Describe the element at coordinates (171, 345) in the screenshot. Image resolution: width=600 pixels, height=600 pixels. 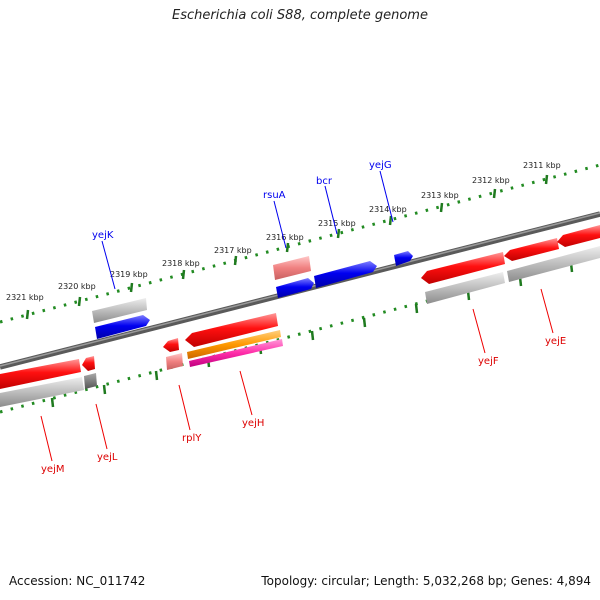
I see `gene-rplY` at that location.